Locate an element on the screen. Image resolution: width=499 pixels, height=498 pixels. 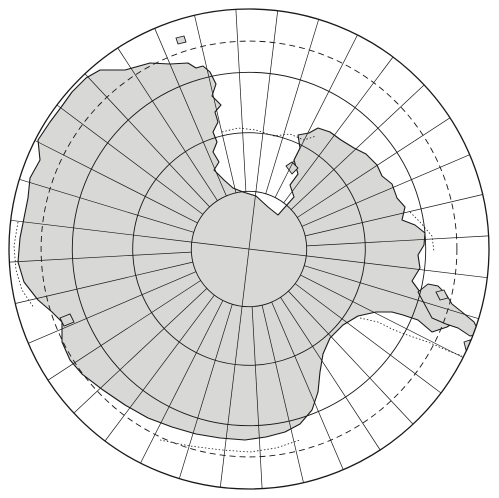
polar-cross-line is located at coordinates (249, 249).